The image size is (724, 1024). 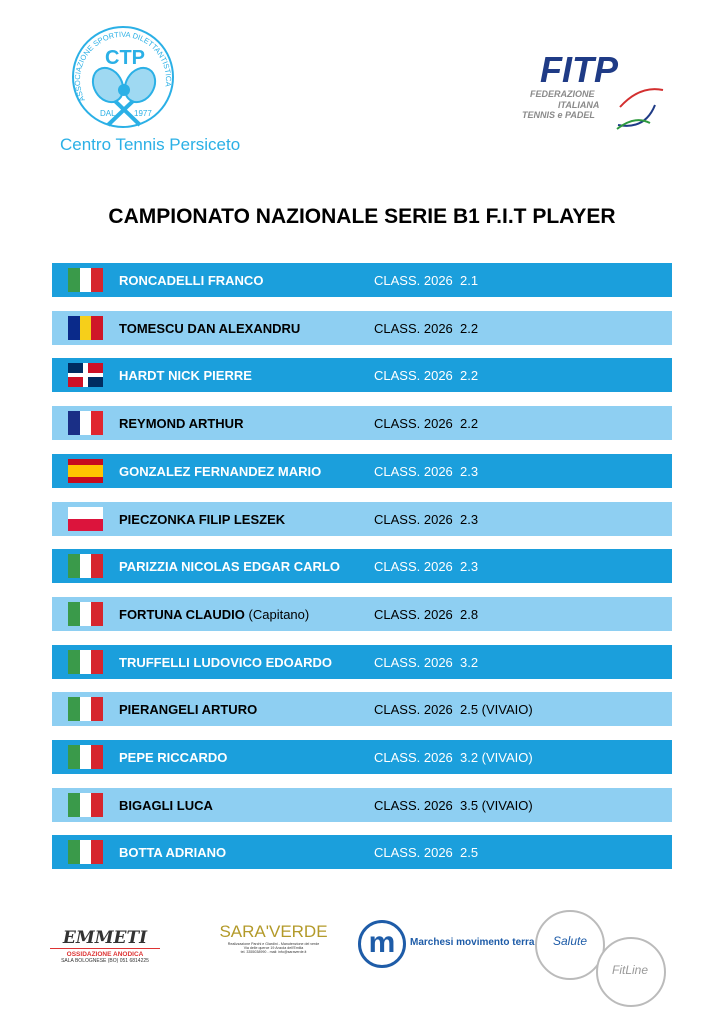 I want to click on player-name: REYMOND ARTHUR, so click(x=181, y=423).